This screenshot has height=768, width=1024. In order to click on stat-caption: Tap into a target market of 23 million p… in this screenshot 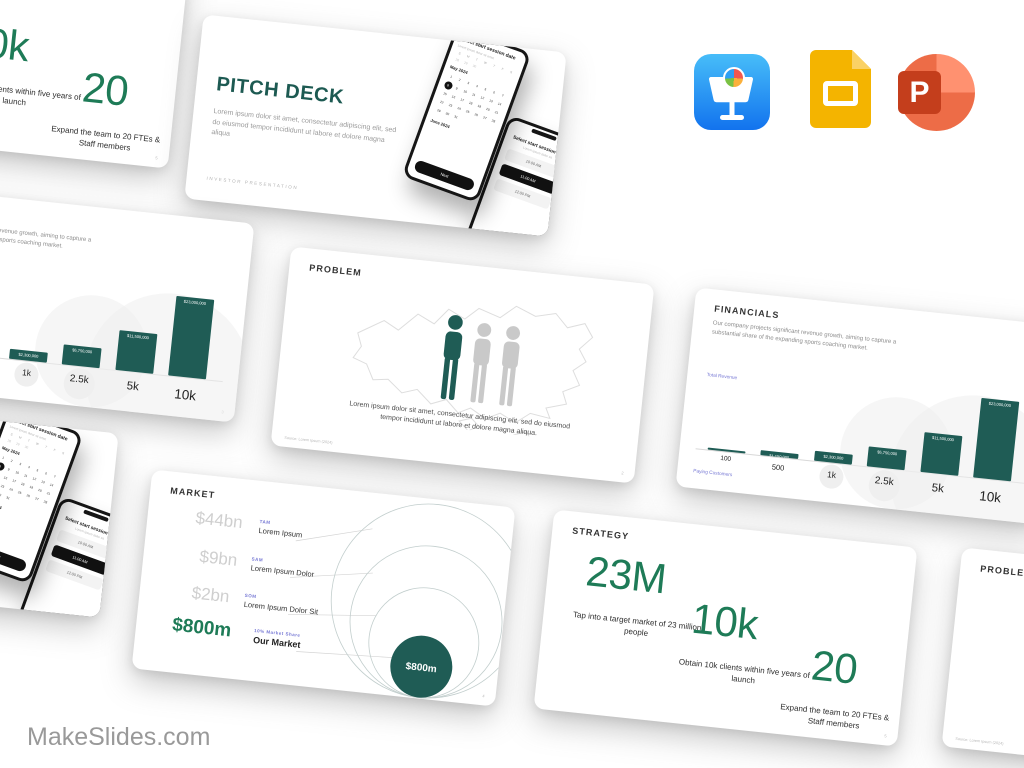, I will do `click(637, 624)`.